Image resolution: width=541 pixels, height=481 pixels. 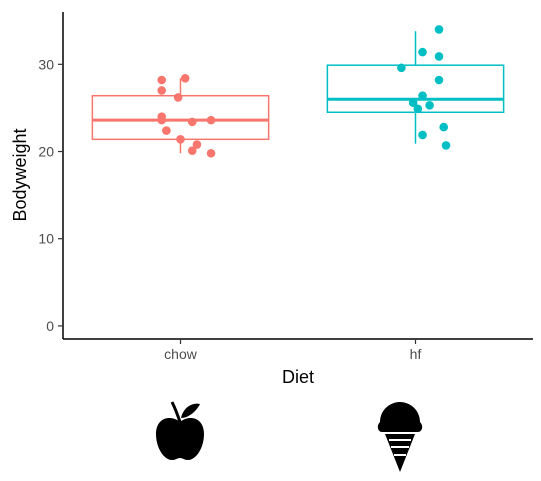 What do you see at coordinates (416, 354) in the screenshot?
I see `x-tick-label-hf: hf` at bounding box center [416, 354].